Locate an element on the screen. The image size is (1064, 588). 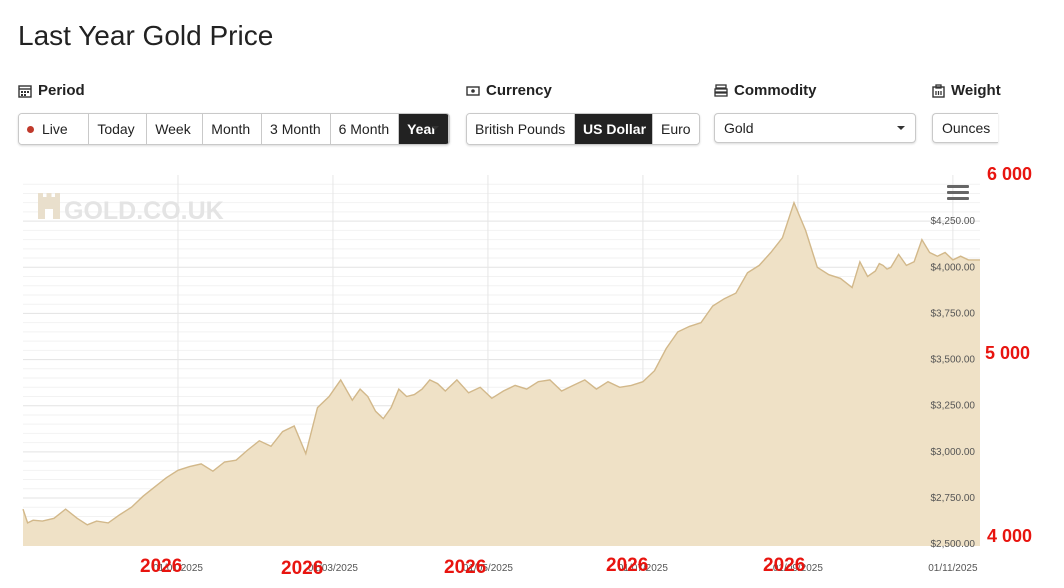
period-live-button: Live is located at coordinates (54, 129).